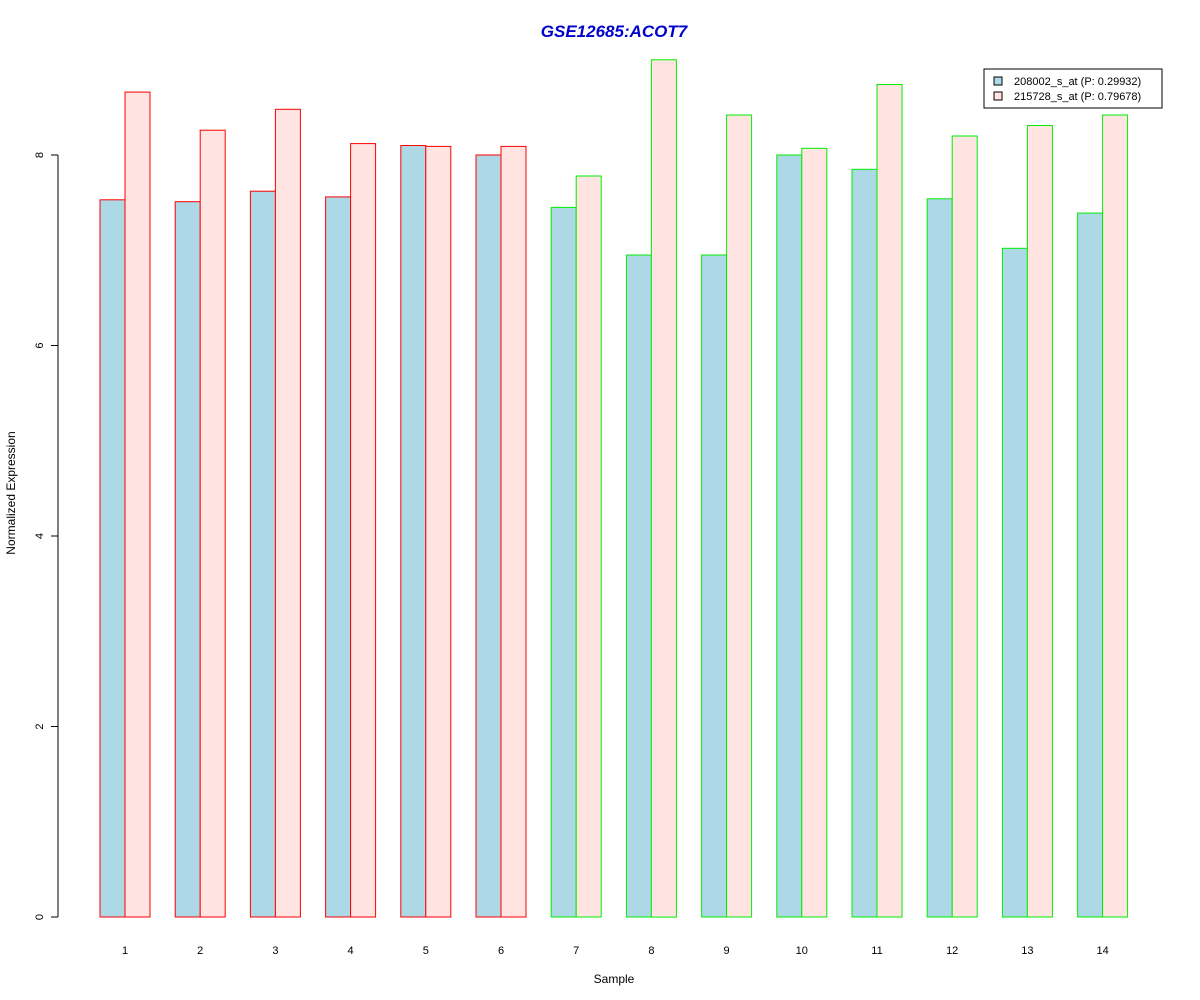  Describe the element at coordinates (40, 536) in the screenshot. I see `y-tick-label: 4` at that location.